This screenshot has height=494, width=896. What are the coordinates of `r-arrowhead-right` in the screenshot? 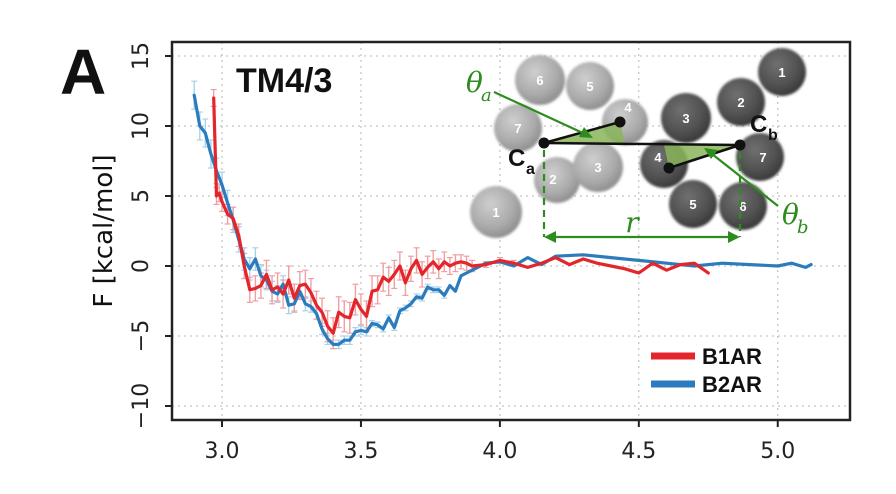 It's located at (734, 237).